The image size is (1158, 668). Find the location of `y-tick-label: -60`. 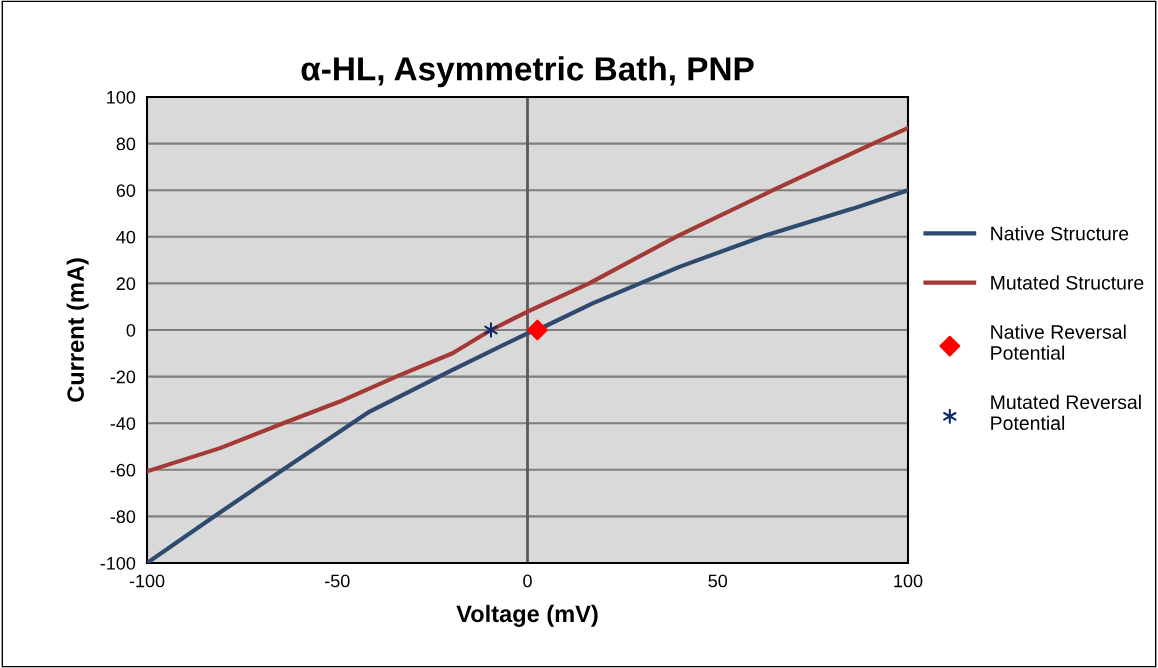

y-tick-label: -60 is located at coordinates (123, 470).